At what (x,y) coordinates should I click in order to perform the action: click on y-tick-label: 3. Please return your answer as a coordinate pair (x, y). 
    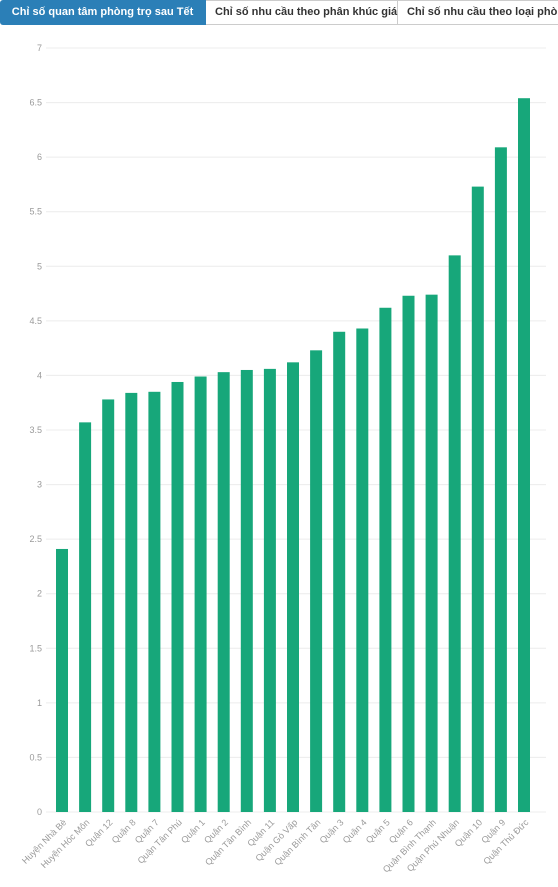
    Looking at the image, I should click on (39, 485).